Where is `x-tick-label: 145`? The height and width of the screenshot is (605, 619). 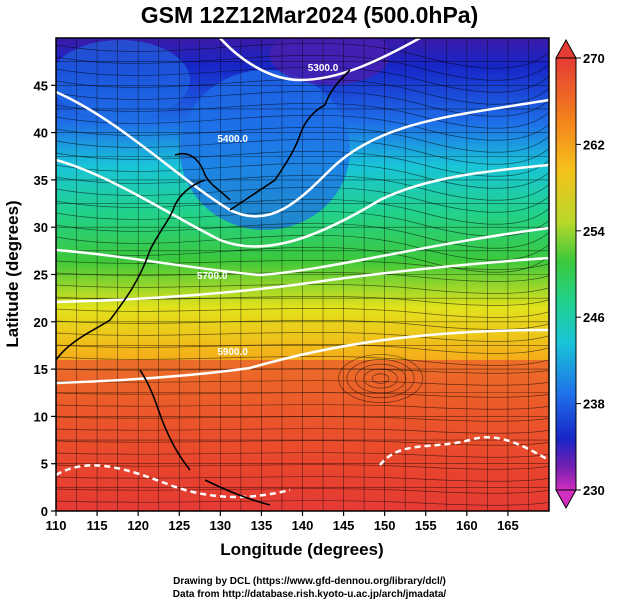 x-tick-label: 145 is located at coordinates (344, 525).